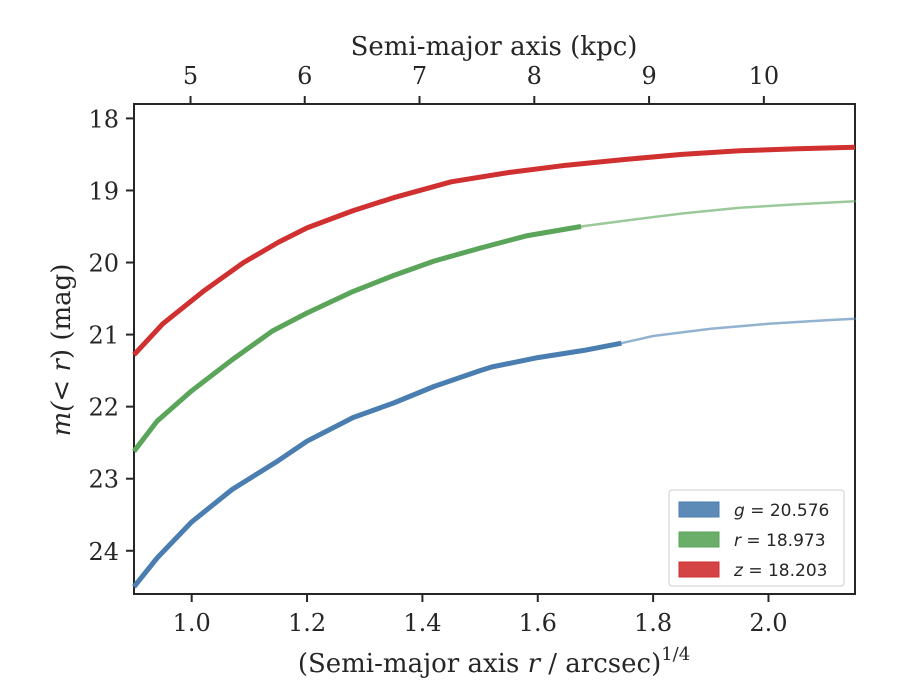 The image size is (900, 700). What do you see at coordinates (781, 511) in the screenshot?
I see `legend-label-g: g = 20.576` at bounding box center [781, 511].